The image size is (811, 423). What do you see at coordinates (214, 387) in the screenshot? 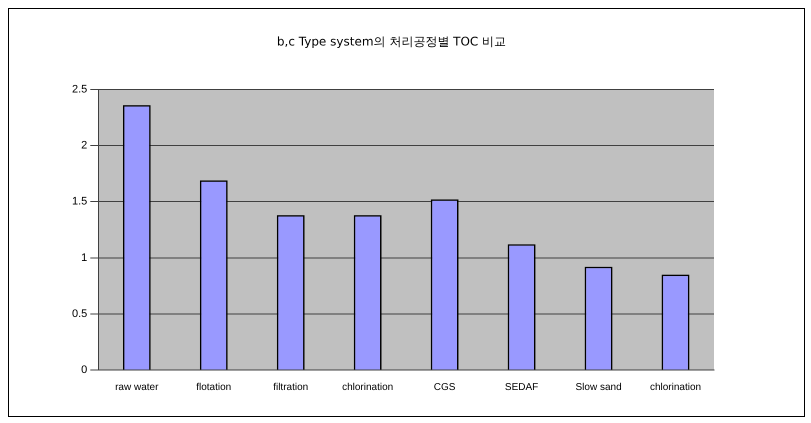
I see `x-tick-label: flotation` at bounding box center [214, 387].